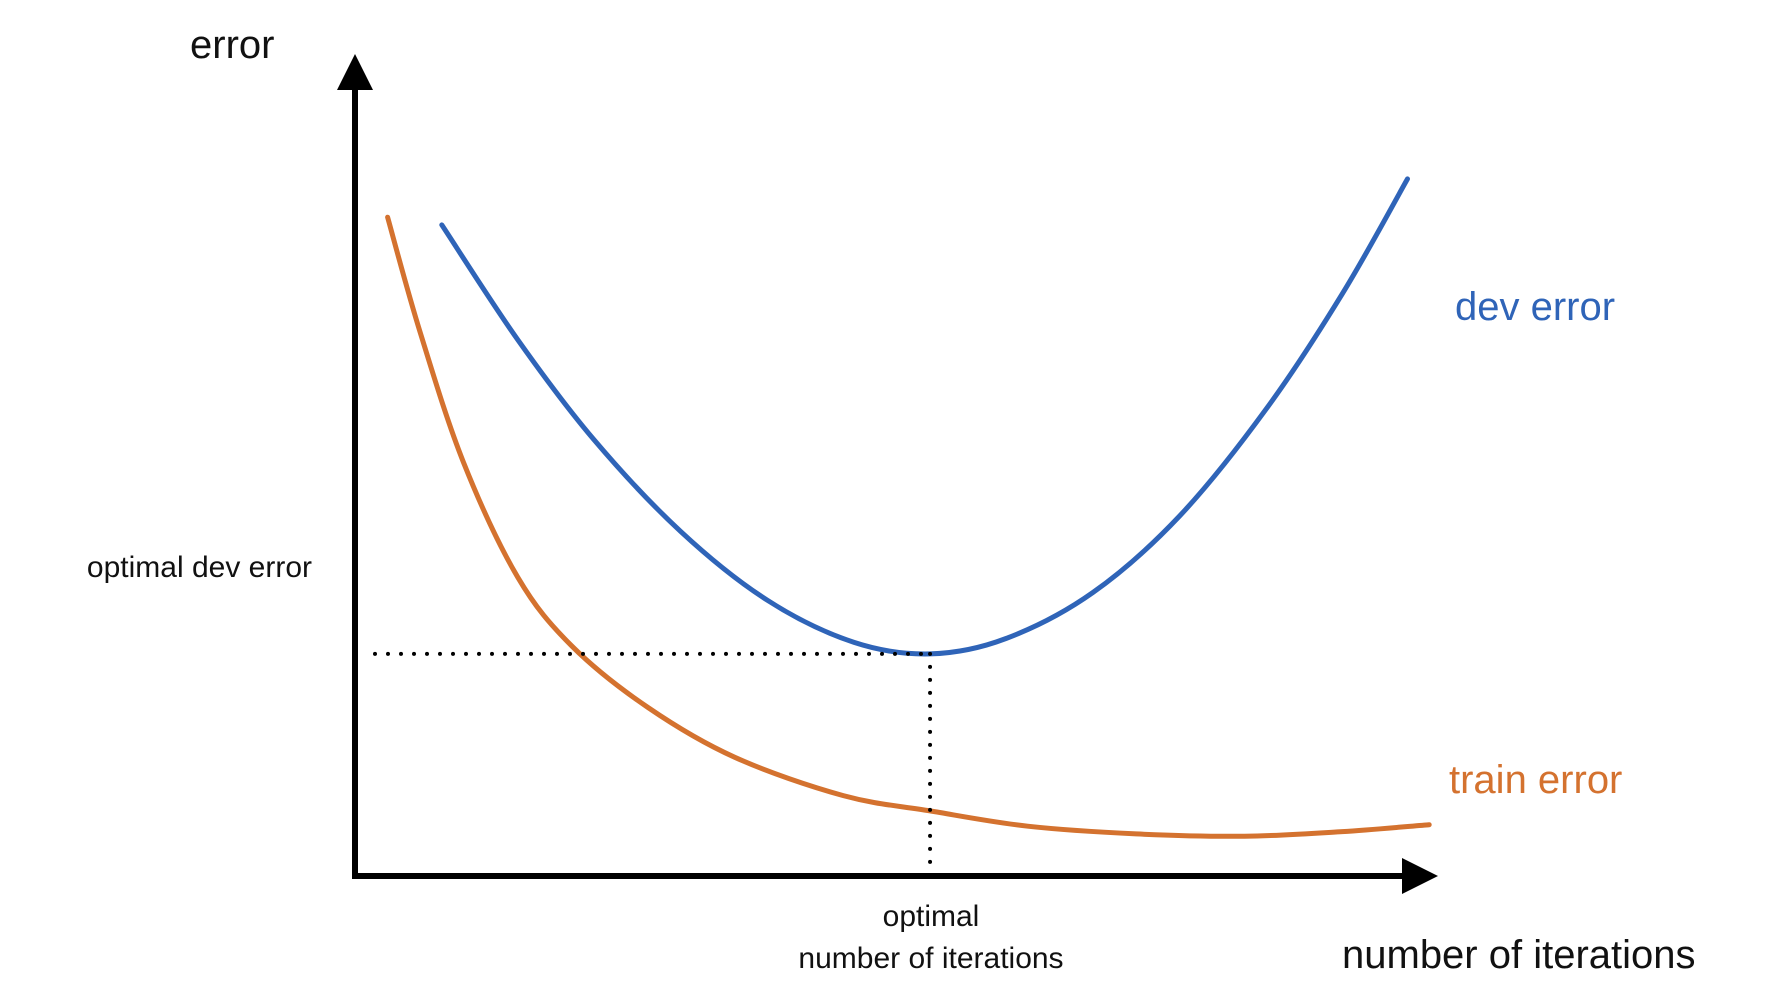 This screenshot has width=1772, height=995. I want to click on series-label-train-error: train error, so click(1535, 780).